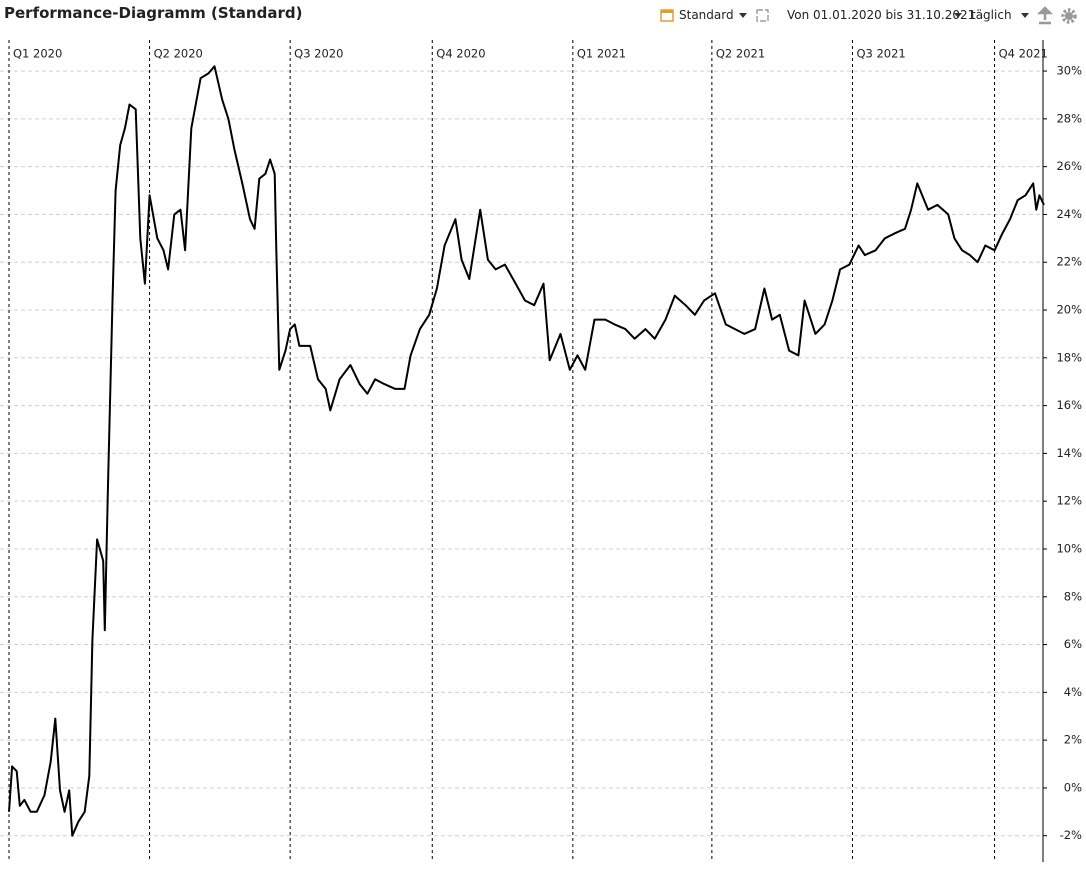 Image resolution: width=1086 pixels, height=872 pixels. I want to click on y-tick-label: 0%, so click(1073, 787).